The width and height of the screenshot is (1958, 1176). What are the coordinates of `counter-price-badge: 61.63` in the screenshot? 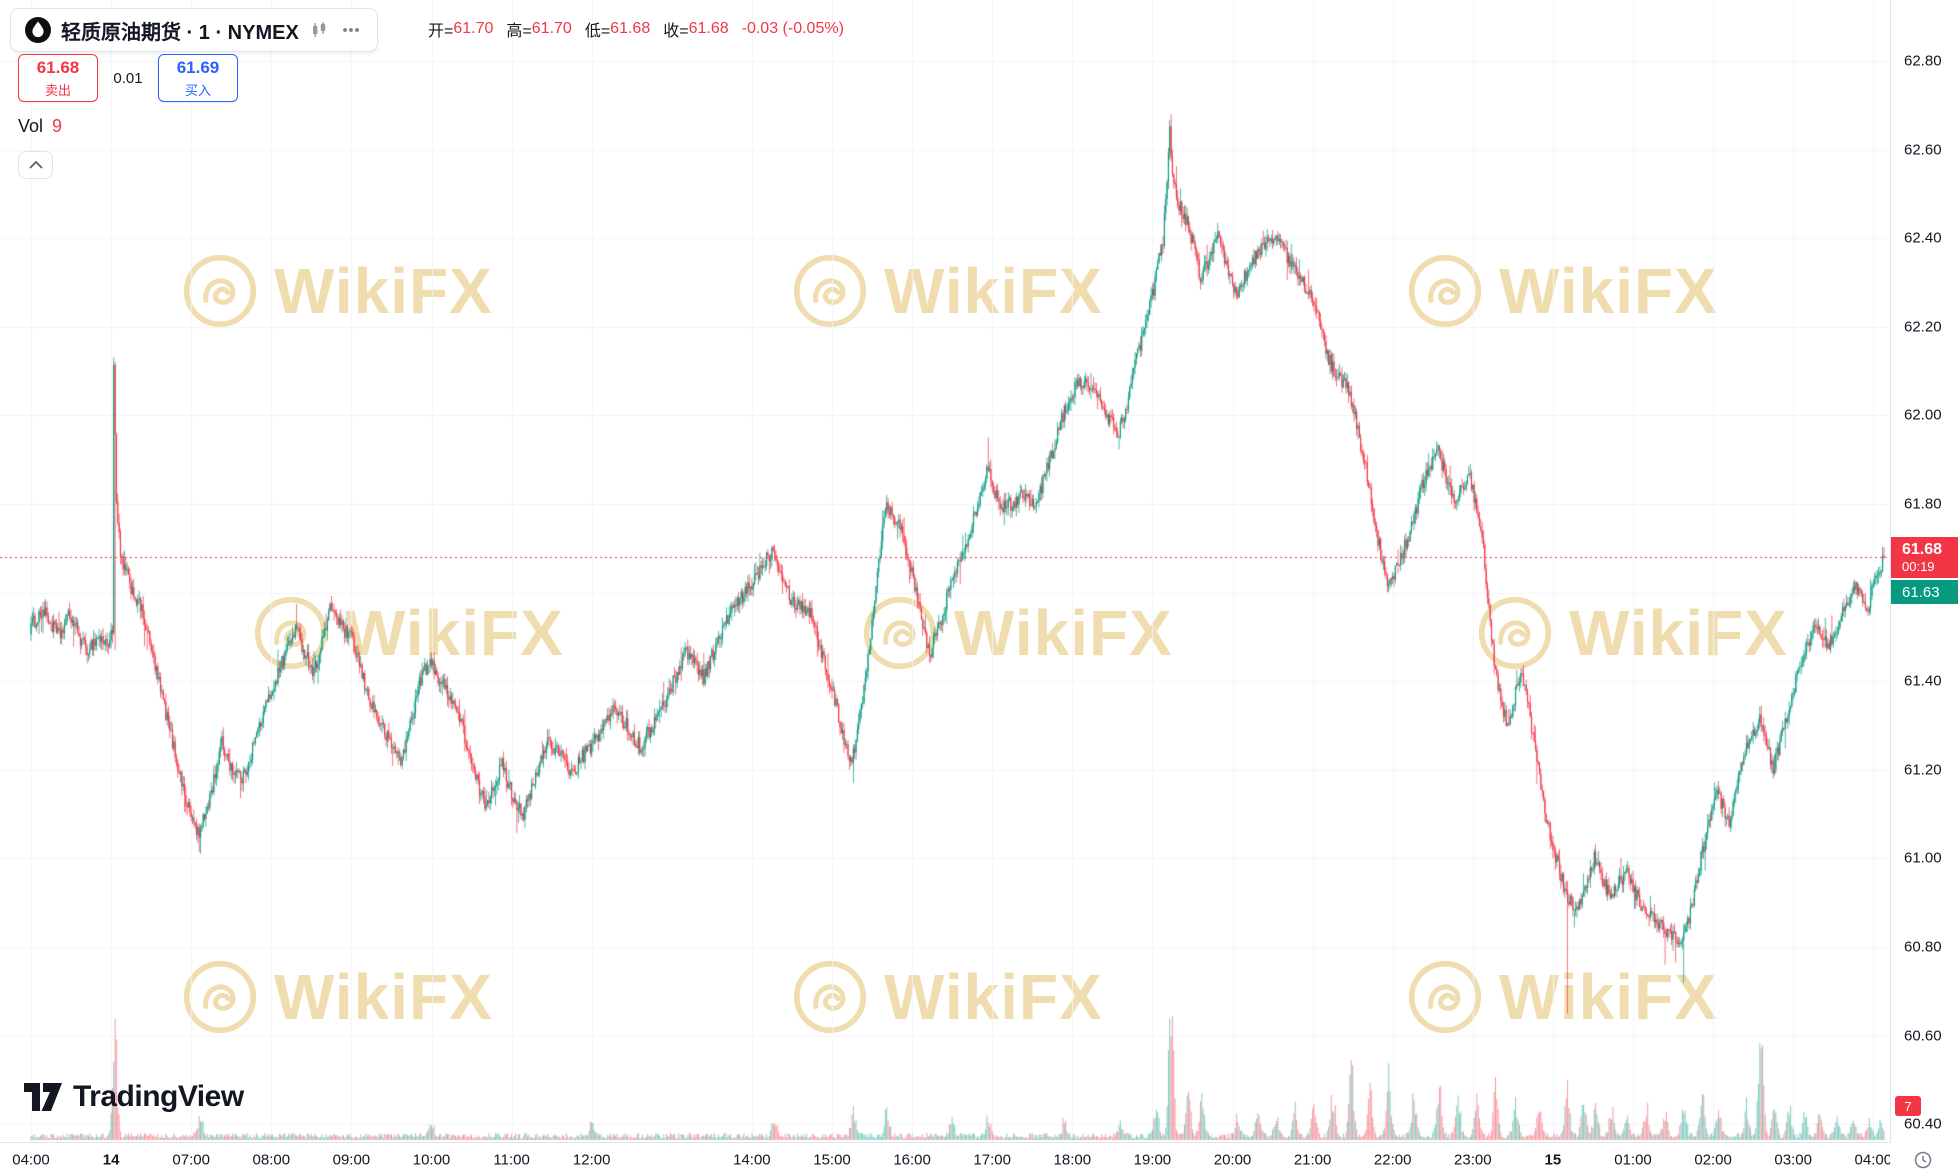 It's located at (1924, 592).